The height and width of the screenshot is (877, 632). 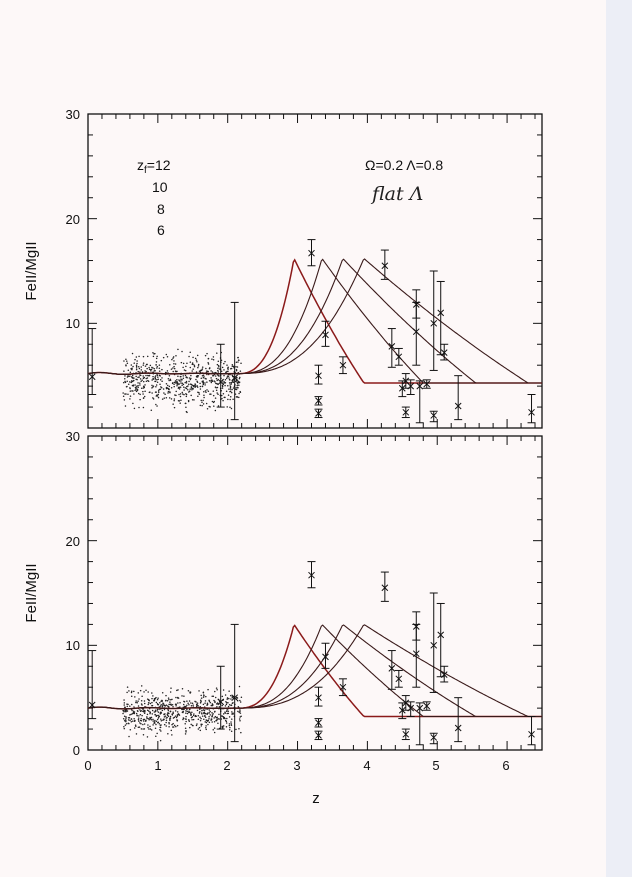 I want to click on bottom-ytick-20: 20, so click(x=73, y=541).